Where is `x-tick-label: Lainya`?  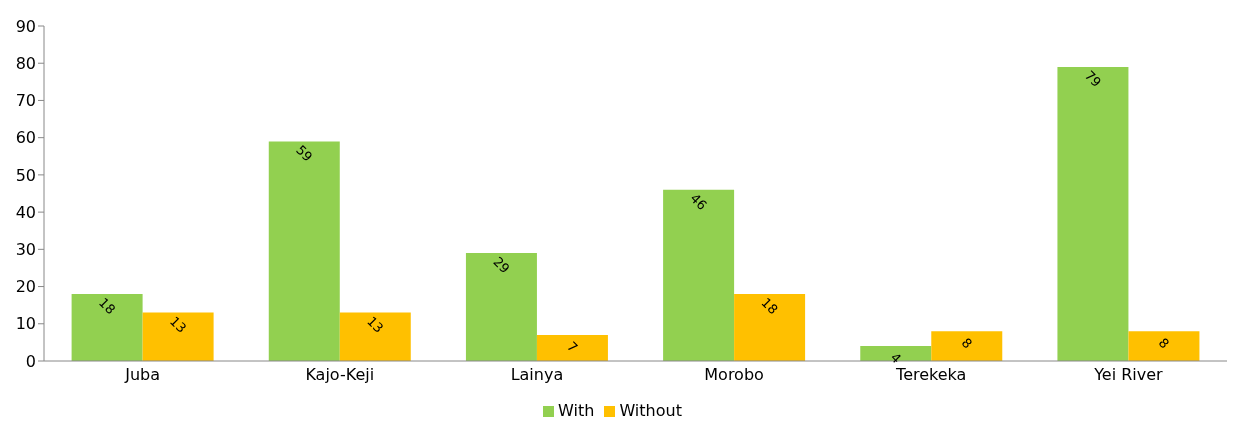 x-tick-label: Lainya is located at coordinates (537, 375).